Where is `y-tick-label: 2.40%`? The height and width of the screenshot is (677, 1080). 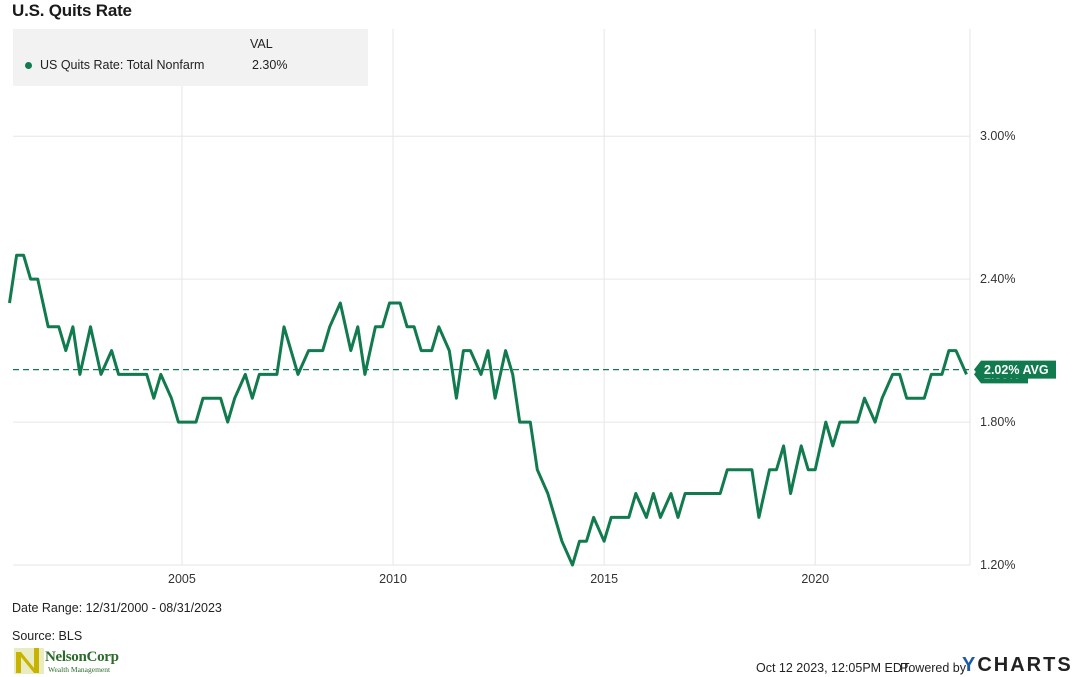 y-tick-label: 2.40% is located at coordinates (997, 279).